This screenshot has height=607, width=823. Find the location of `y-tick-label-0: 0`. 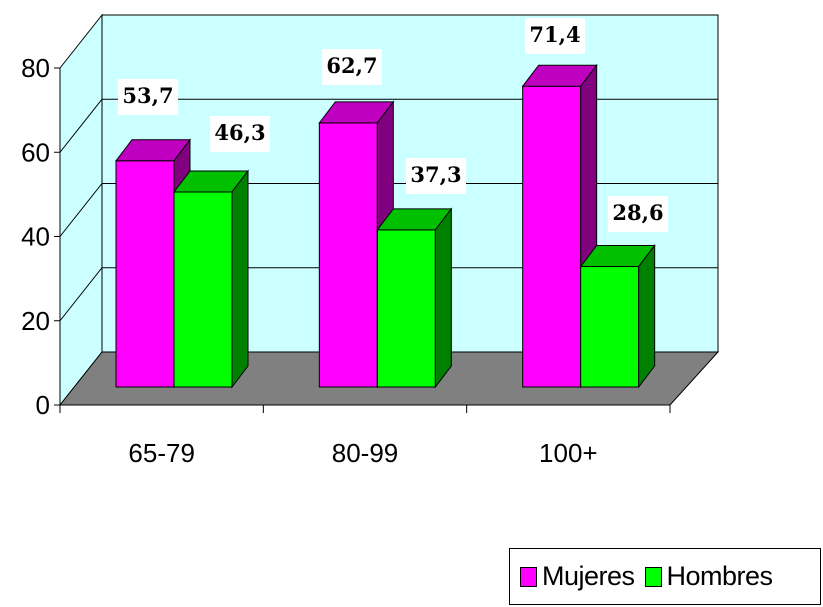

y-tick-label-0: 0 is located at coordinates (43, 405).